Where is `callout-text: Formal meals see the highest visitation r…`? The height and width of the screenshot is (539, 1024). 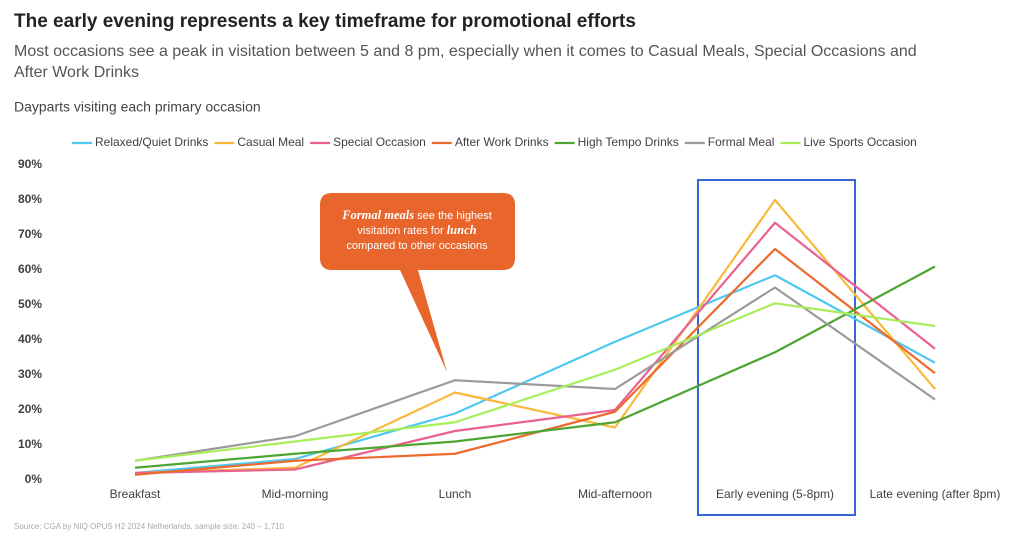
callout-text: Formal meals see the highest visitation r… is located at coordinates (416, 230).